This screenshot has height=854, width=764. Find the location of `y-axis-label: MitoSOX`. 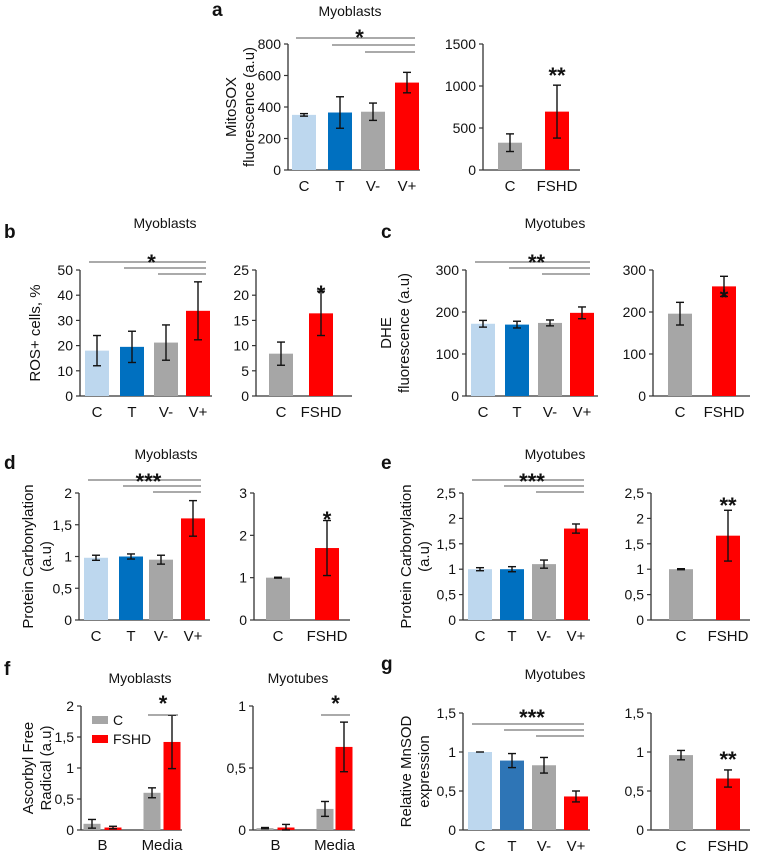

y-axis-label: MitoSOX is located at coordinates (231, 107).